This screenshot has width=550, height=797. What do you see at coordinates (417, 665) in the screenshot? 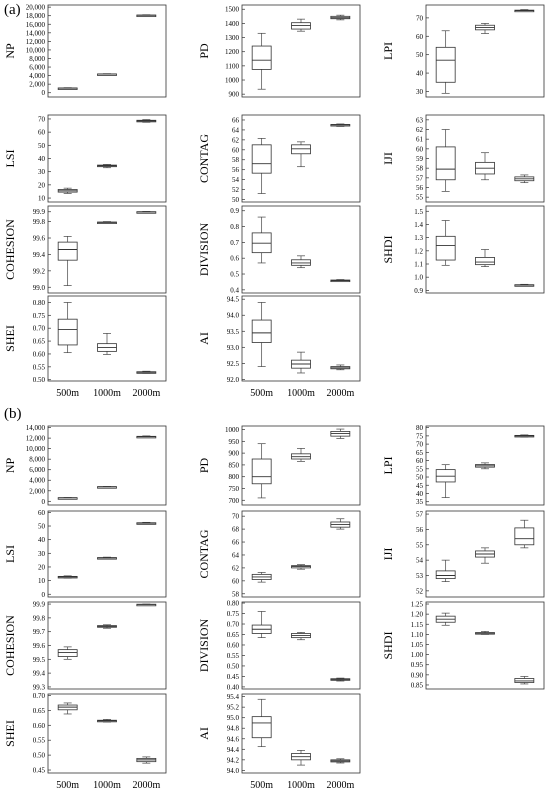
I see `y-tick-label: 0.95` at bounding box center [417, 665].